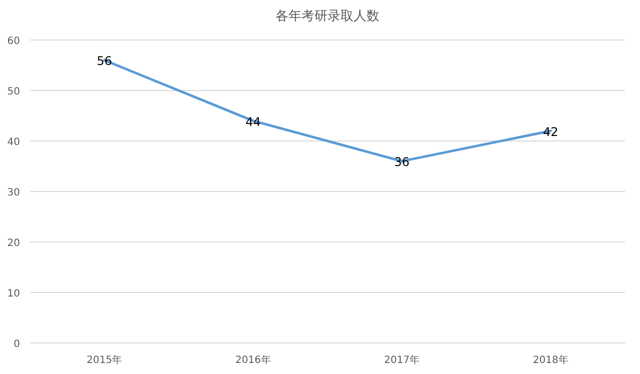 This screenshot has width=640, height=374. I want to click on y-tick-label: 40, so click(13, 142).